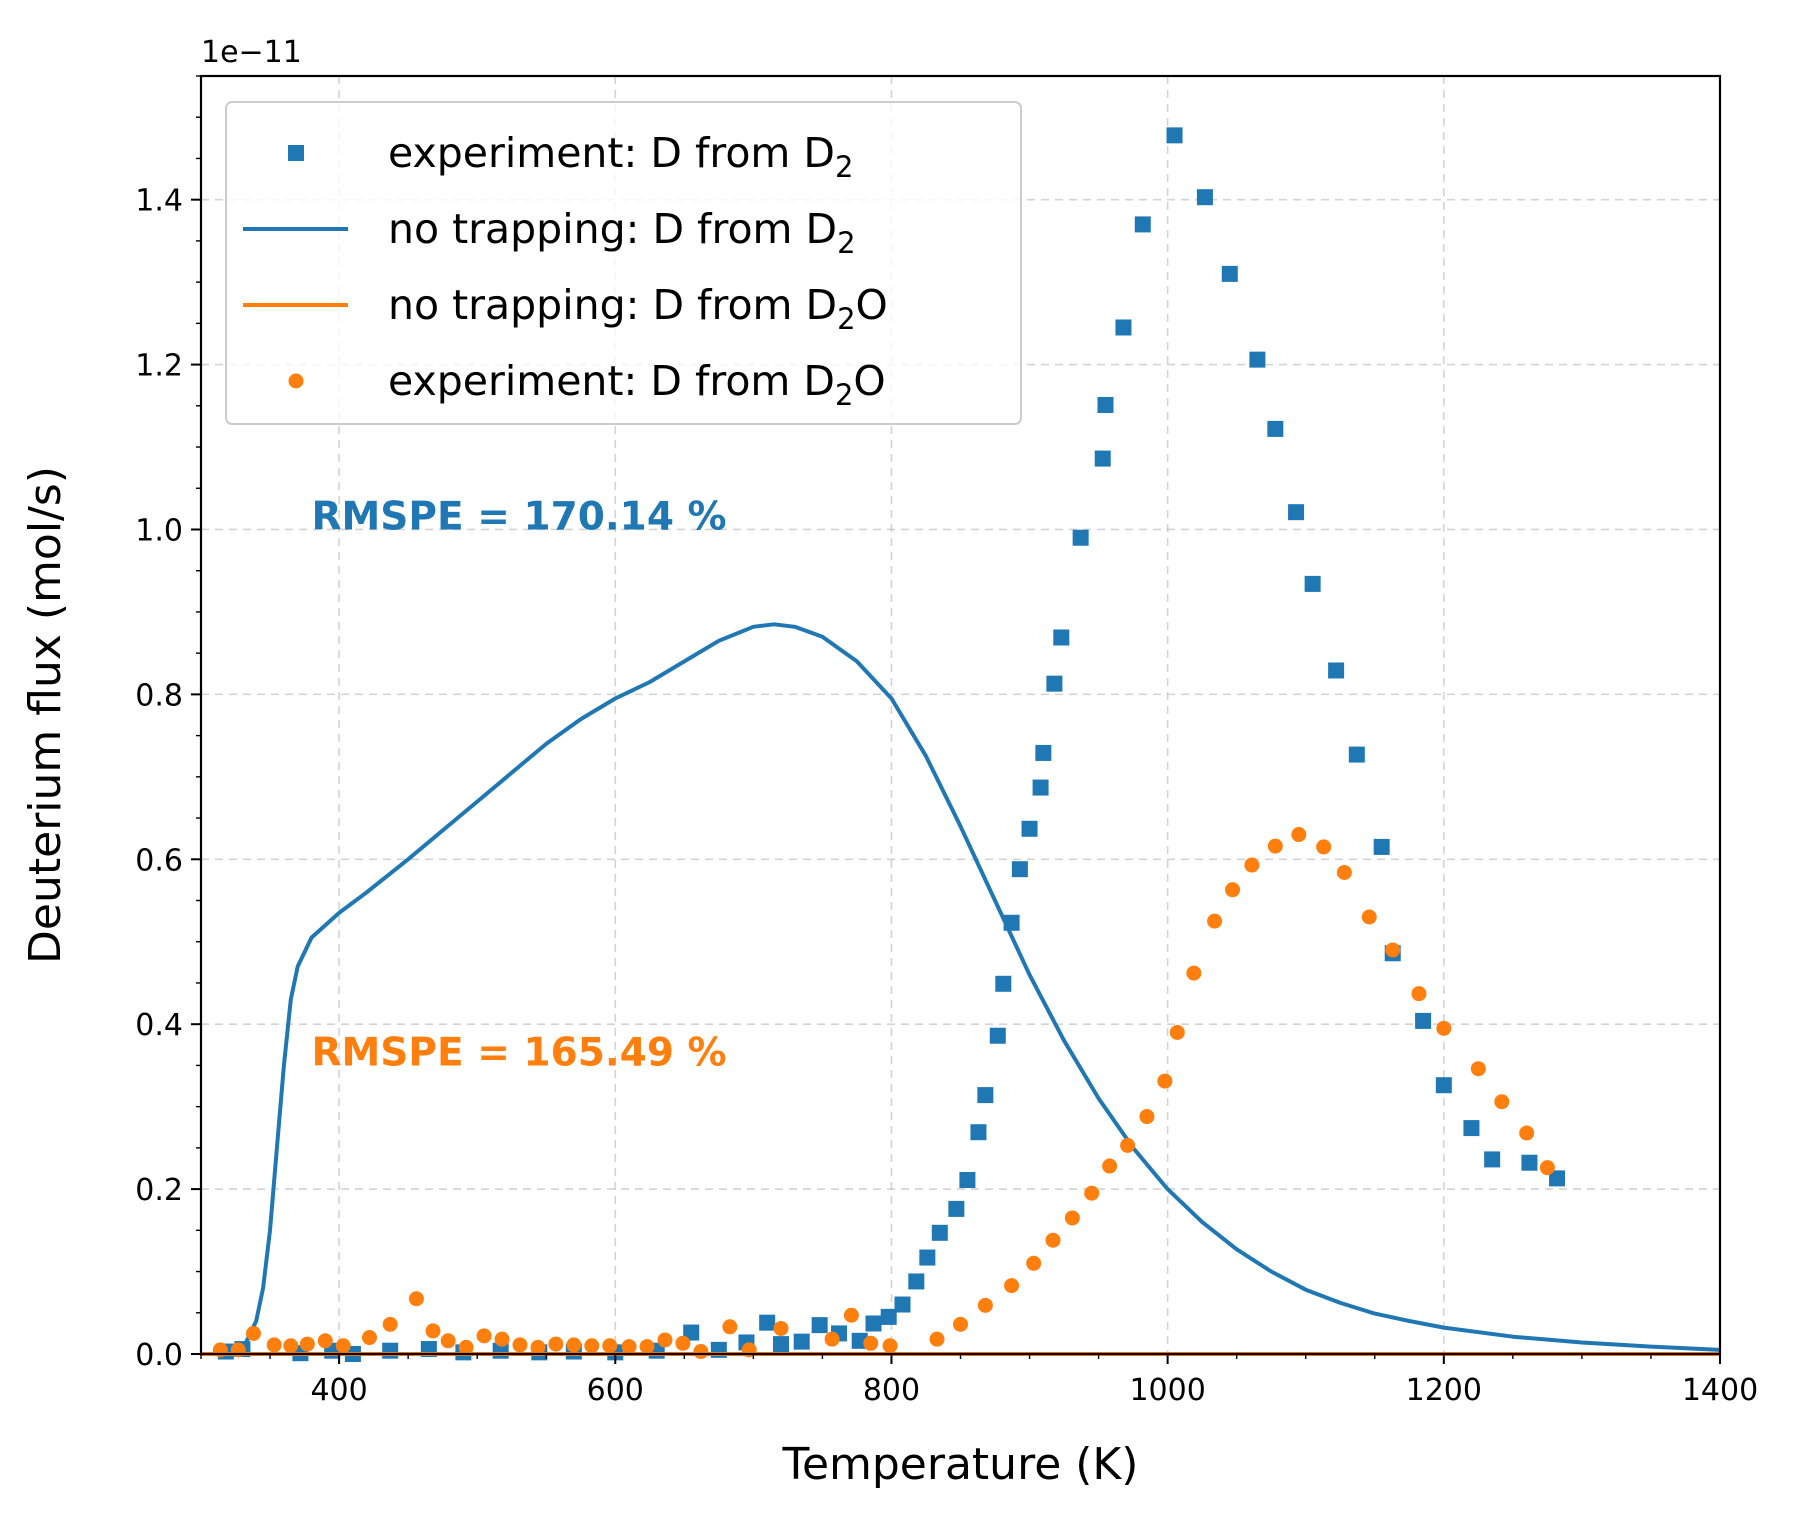 This screenshot has width=1793, height=1520. What do you see at coordinates (159, 1190) in the screenshot?
I see `y-tick-label: 0.2` at bounding box center [159, 1190].